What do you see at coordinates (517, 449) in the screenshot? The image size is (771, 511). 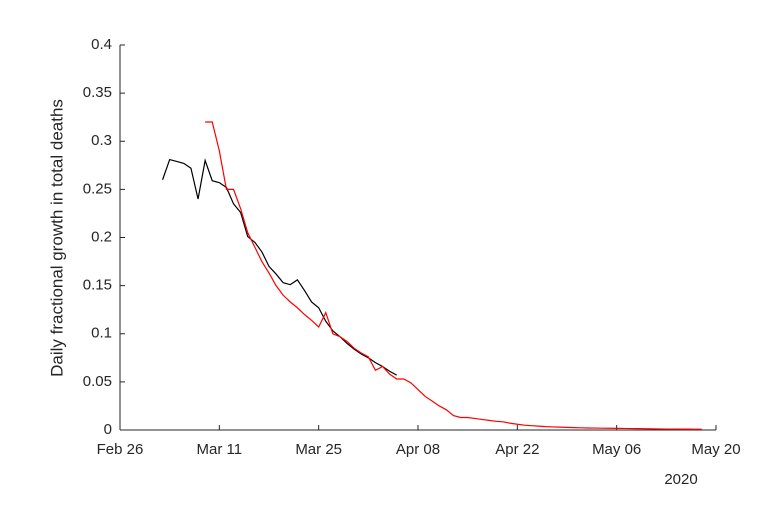 I see `x-tick-label: Apr 22` at bounding box center [517, 449].